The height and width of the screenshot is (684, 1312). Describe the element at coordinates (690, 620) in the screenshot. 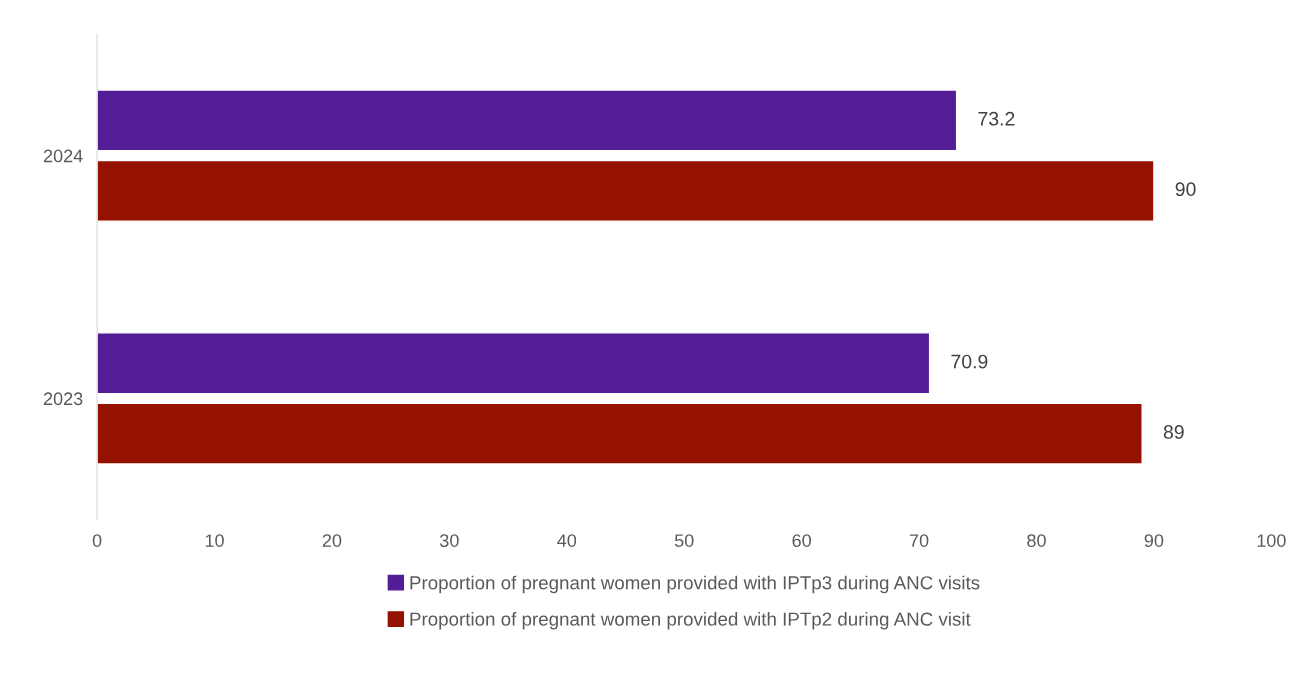

I see `legend-label: Proportion of pregnant women provided with IPTp2 during ANC visit` at that location.